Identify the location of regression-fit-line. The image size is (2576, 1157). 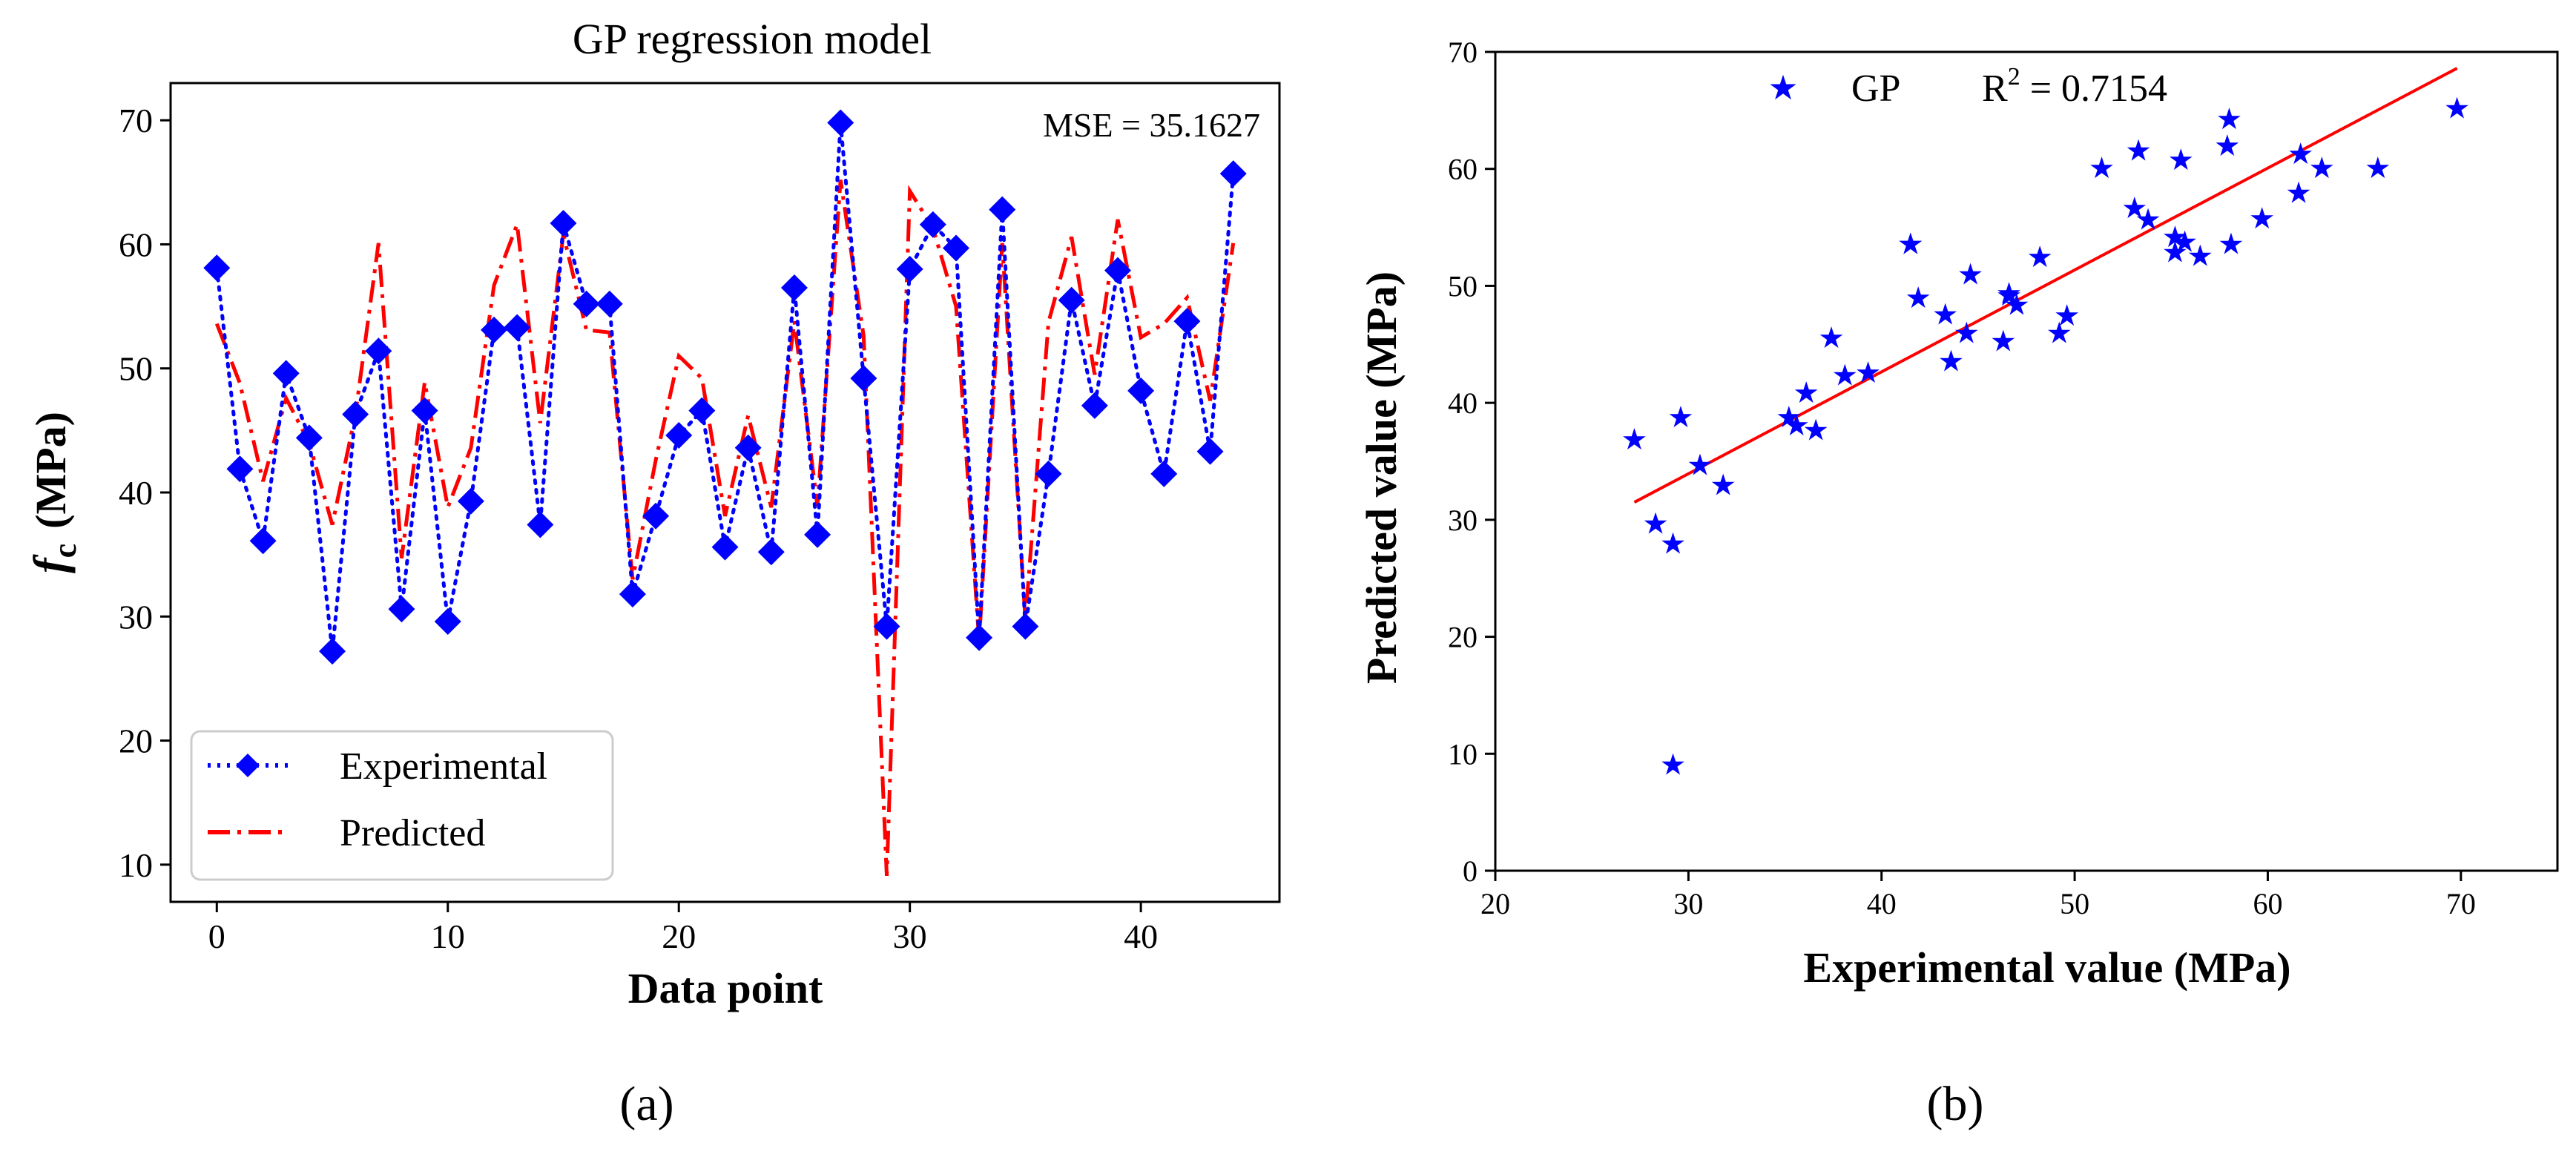
(2046, 285).